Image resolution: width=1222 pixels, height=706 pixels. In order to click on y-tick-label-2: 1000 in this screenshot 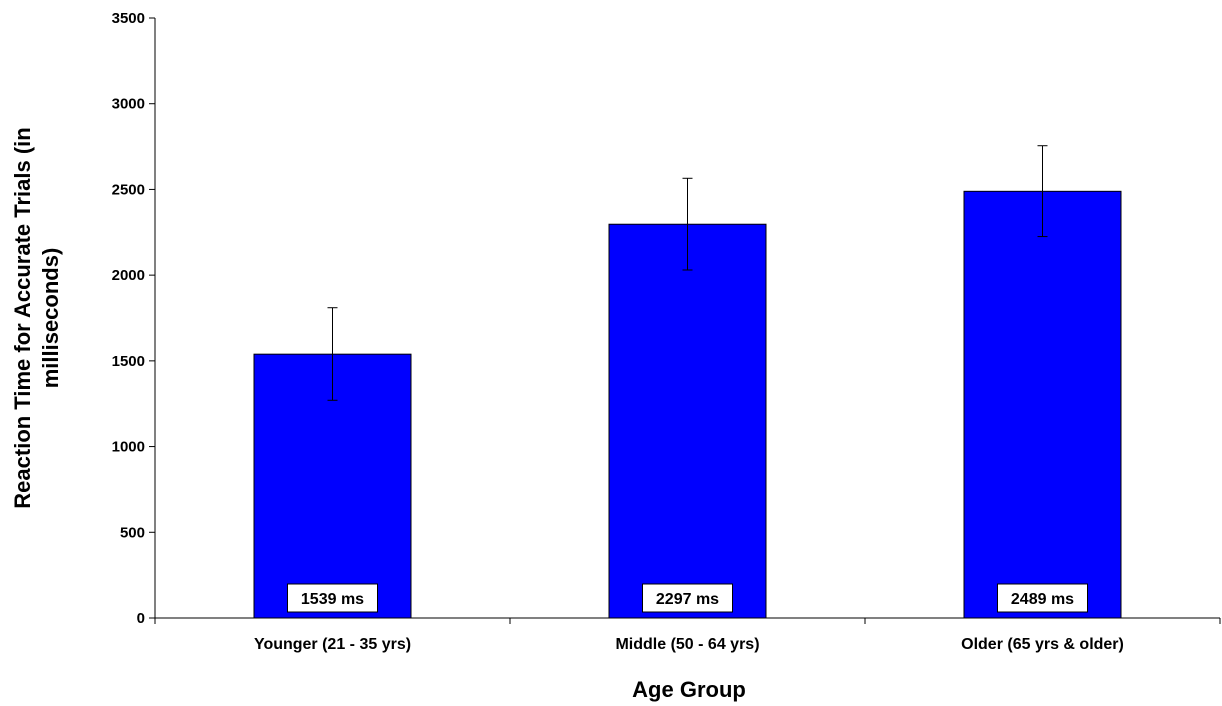, I will do `click(128, 447)`.